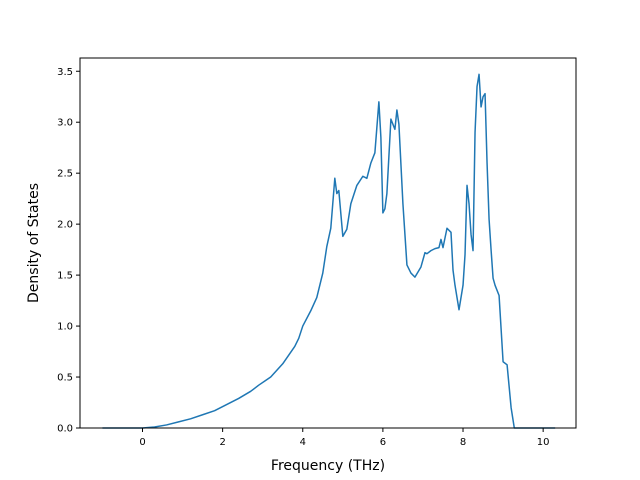 This screenshot has width=640, height=480. I want to click on x-tick-label: 8, so click(463, 442).